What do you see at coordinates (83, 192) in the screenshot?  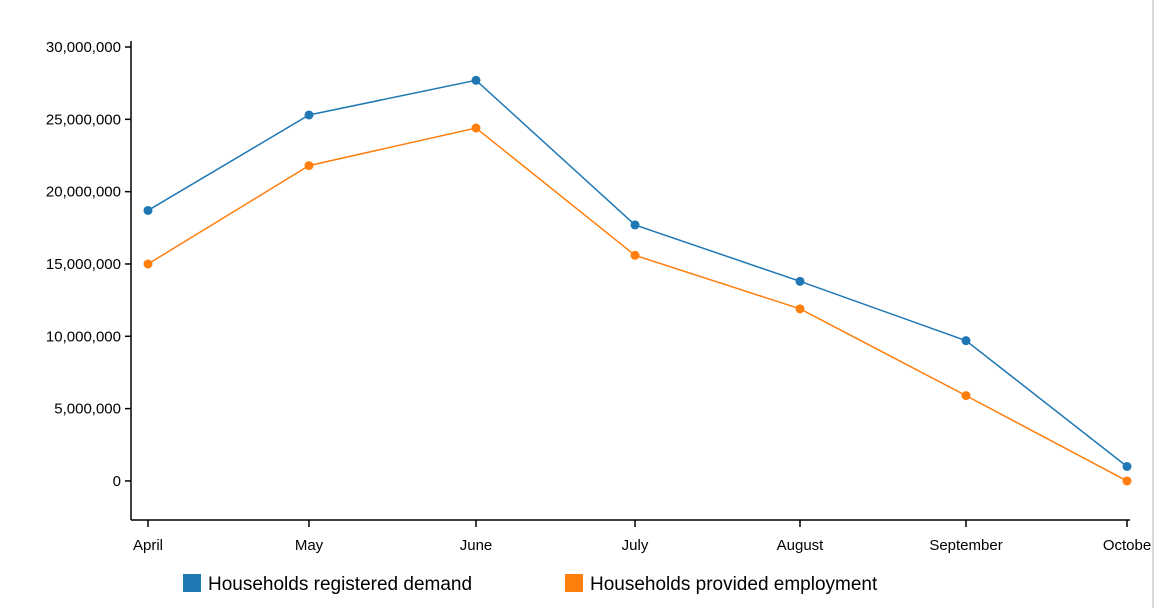 I see `y-tick-label: 20,000,000` at bounding box center [83, 192].